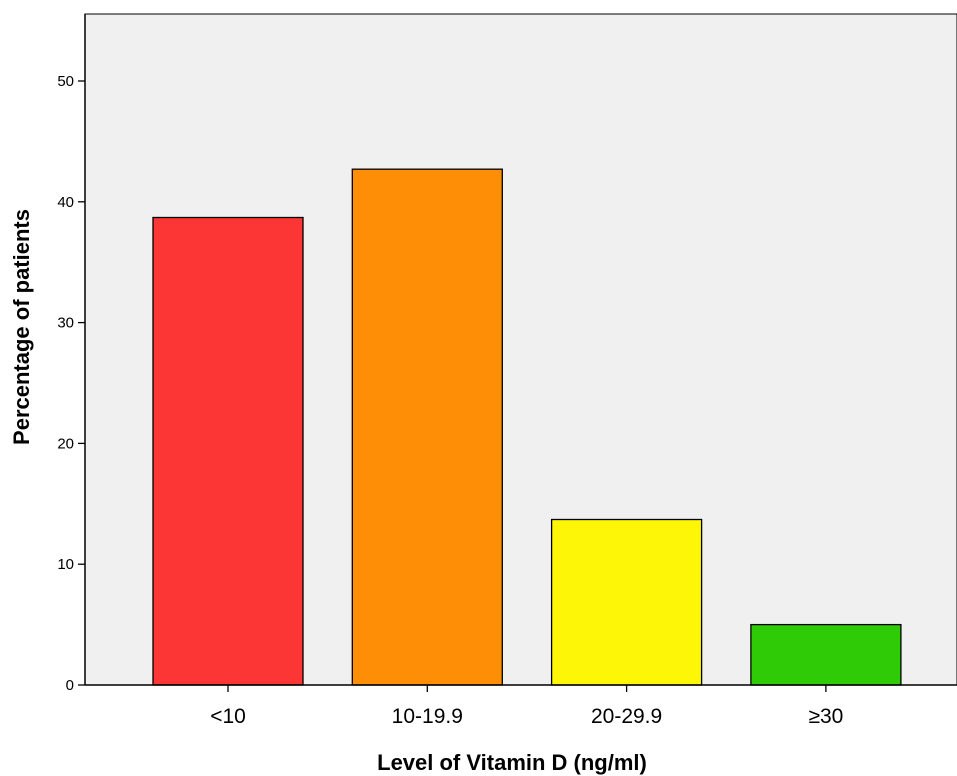  I want to click on x-tick-label: <10, so click(228, 716).